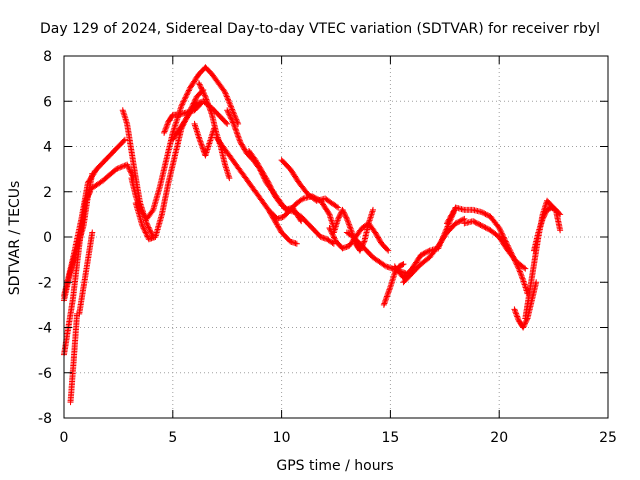 This screenshot has height=480, width=640. I want to click on series-trace-t5, so click(86, 273).